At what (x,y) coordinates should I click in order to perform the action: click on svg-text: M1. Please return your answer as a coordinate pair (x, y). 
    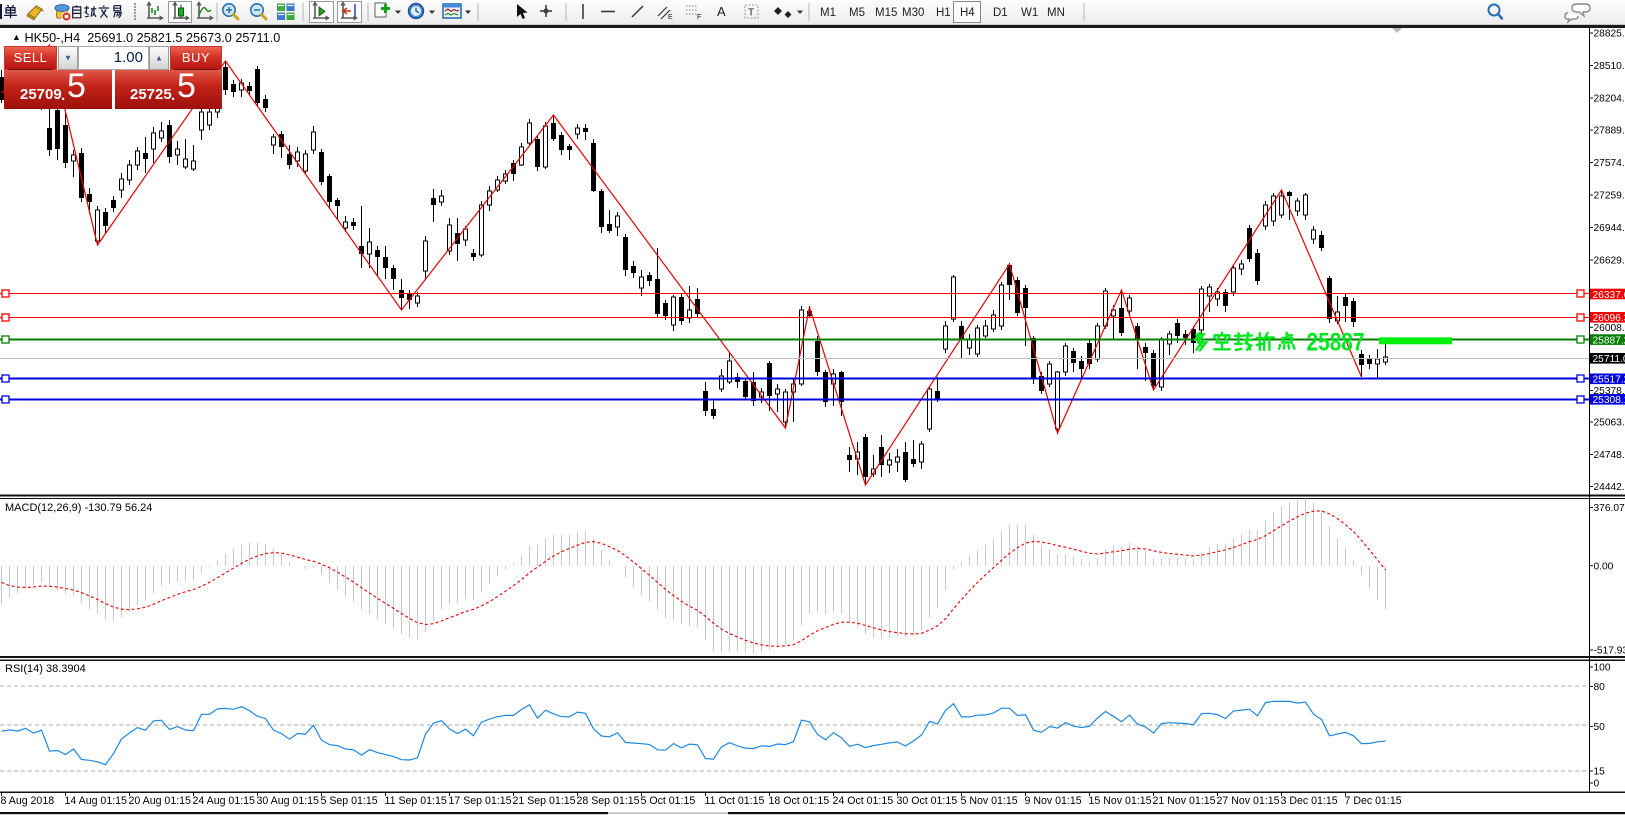
    Looking at the image, I should click on (828, 13).